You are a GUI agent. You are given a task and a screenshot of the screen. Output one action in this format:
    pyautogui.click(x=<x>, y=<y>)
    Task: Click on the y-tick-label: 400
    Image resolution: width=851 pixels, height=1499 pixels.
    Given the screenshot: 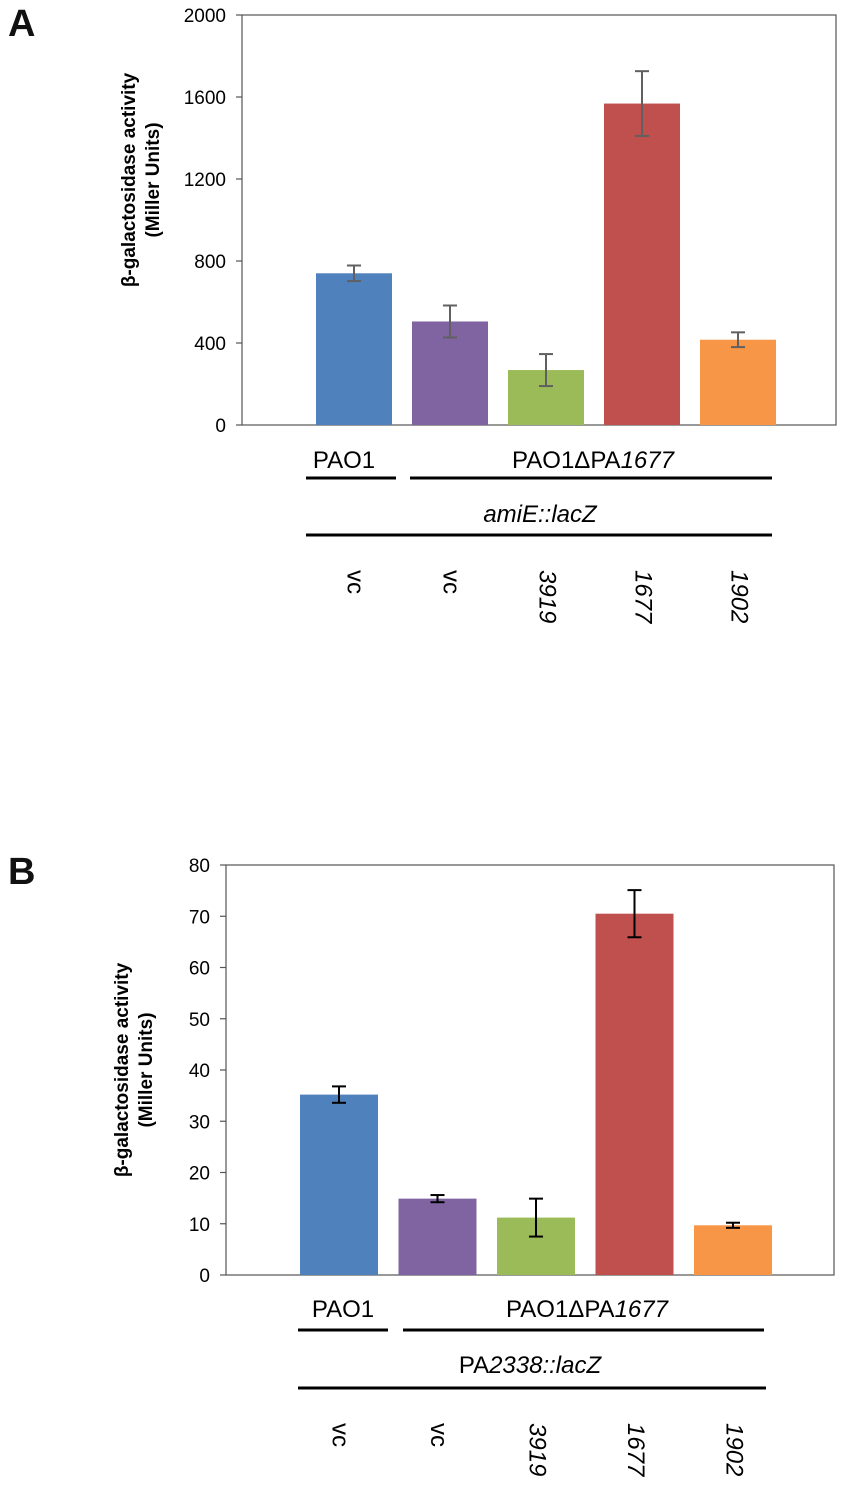 What is the action you would take?
    pyautogui.click(x=210, y=344)
    